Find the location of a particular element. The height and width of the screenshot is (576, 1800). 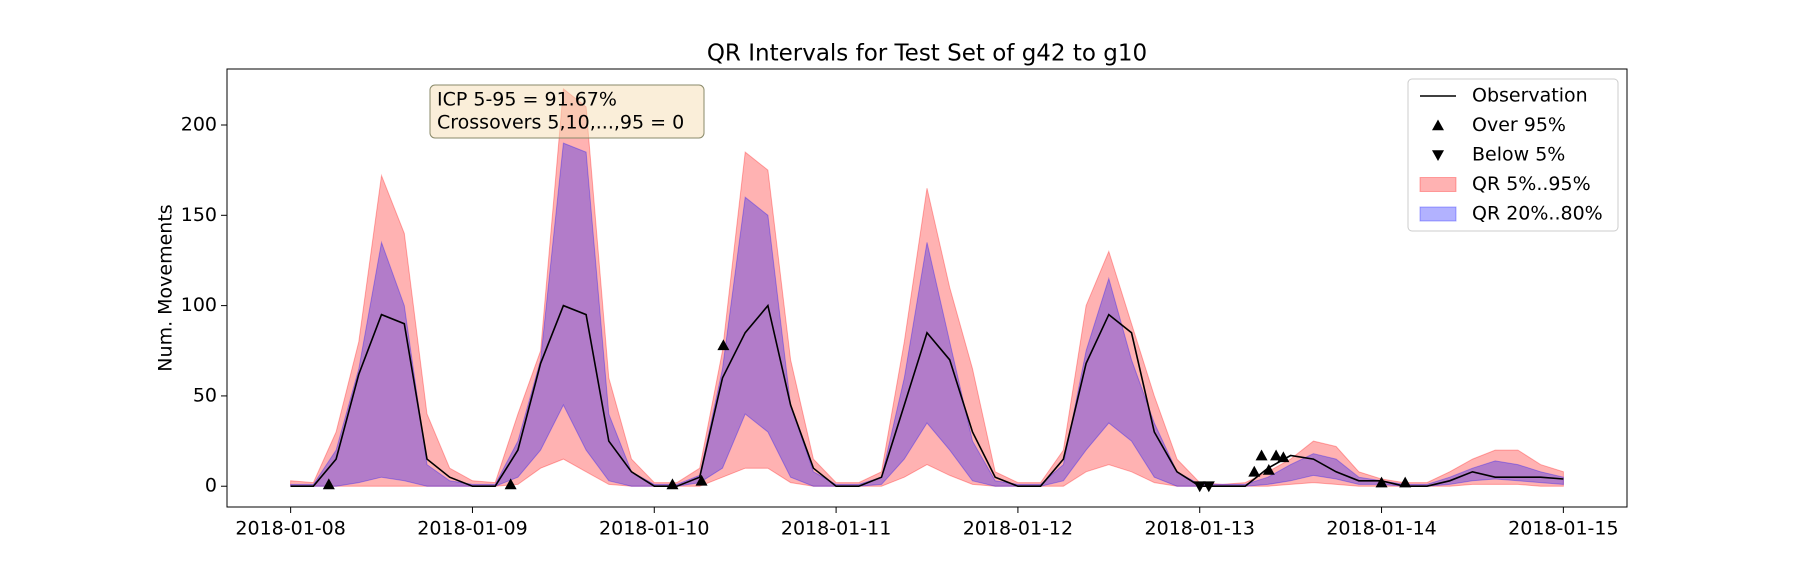

annotation-box is located at coordinates (567, 111).